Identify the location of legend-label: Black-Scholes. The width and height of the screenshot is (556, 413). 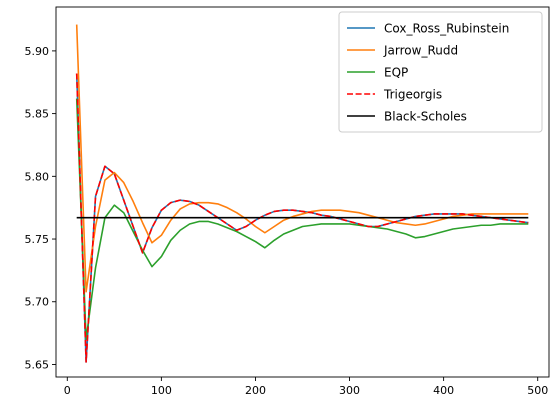
(425, 117).